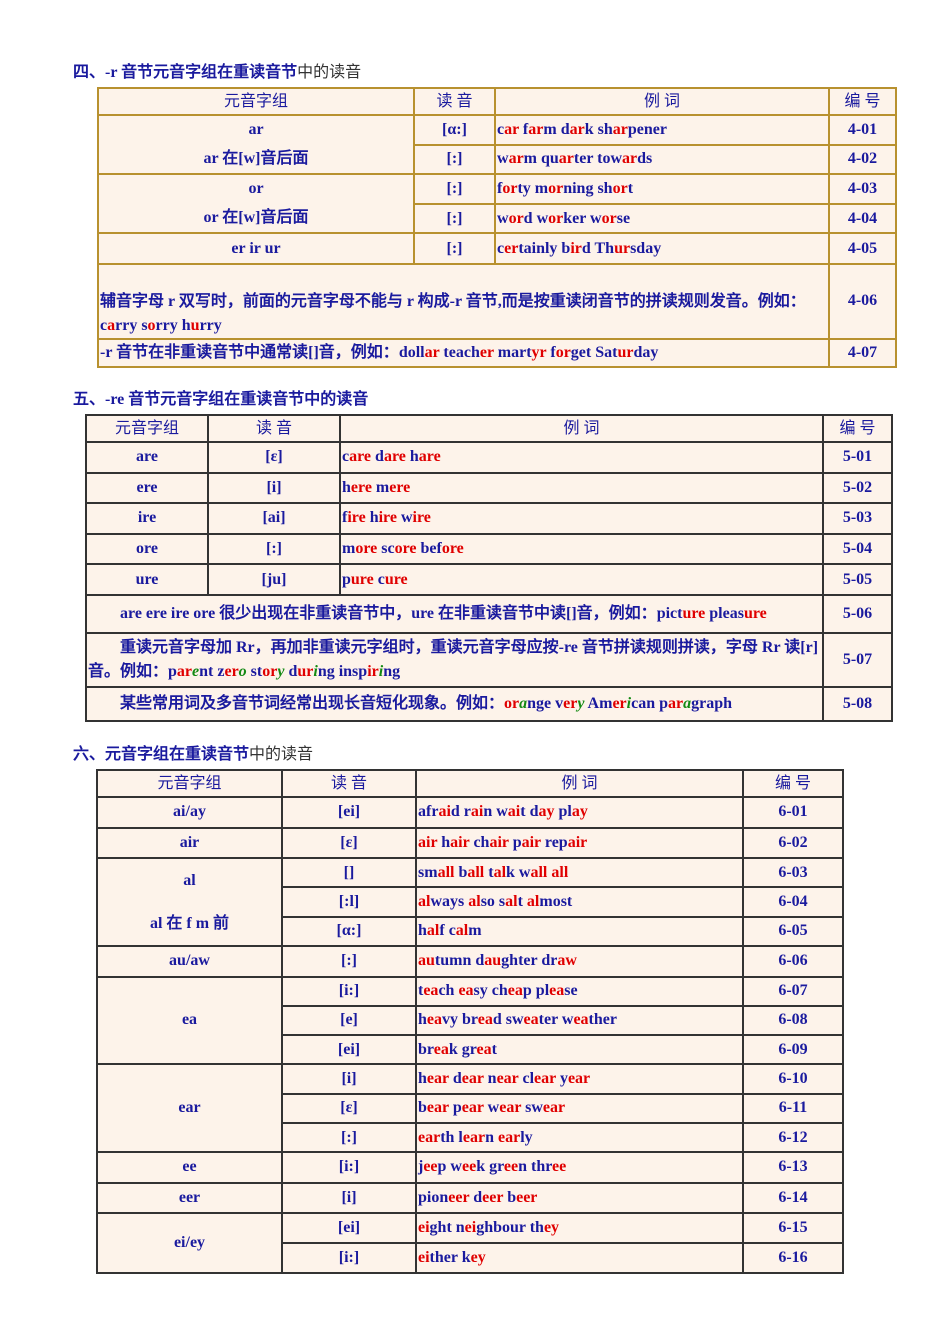  What do you see at coordinates (461, 872) in the screenshot?
I see `example-segment: b` at bounding box center [461, 872].